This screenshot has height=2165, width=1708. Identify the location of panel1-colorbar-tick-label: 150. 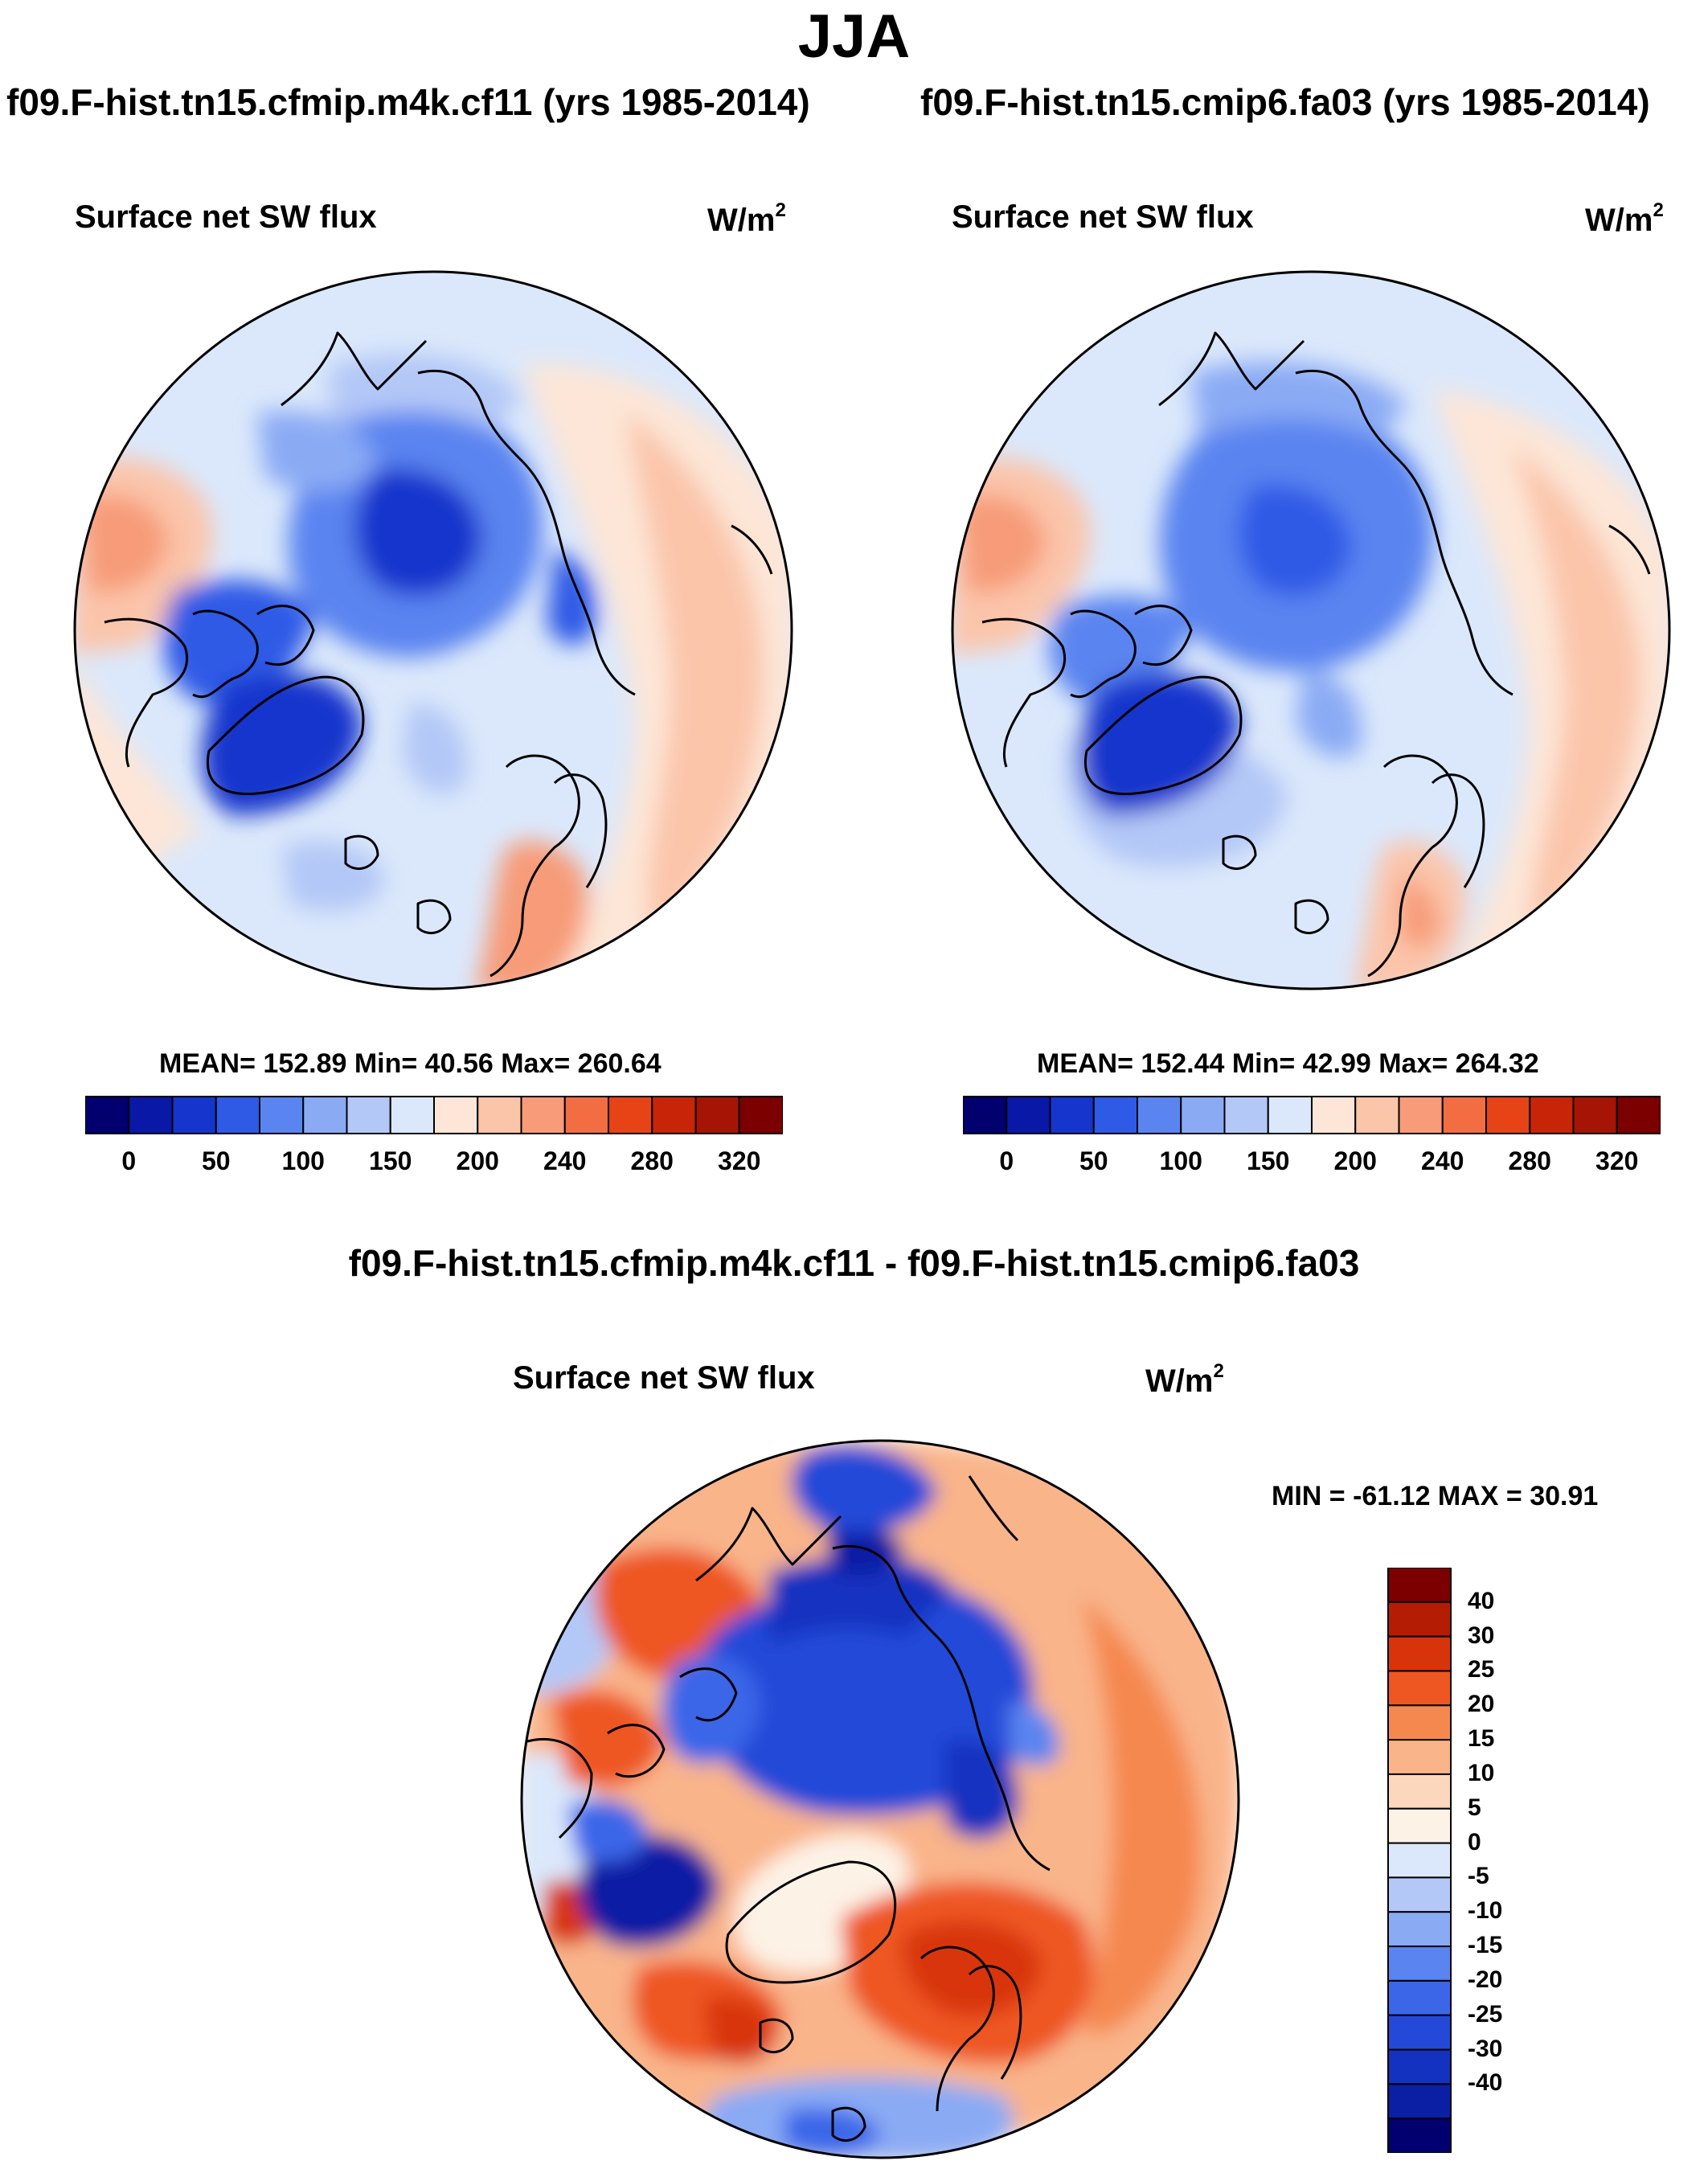
(390, 1160).